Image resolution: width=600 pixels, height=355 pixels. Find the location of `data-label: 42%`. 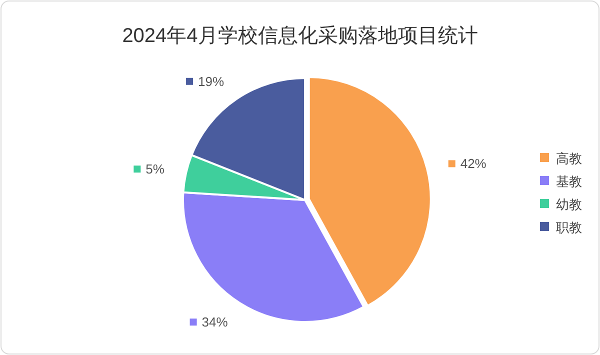

data-label: 42% is located at coordinates (473, 164).